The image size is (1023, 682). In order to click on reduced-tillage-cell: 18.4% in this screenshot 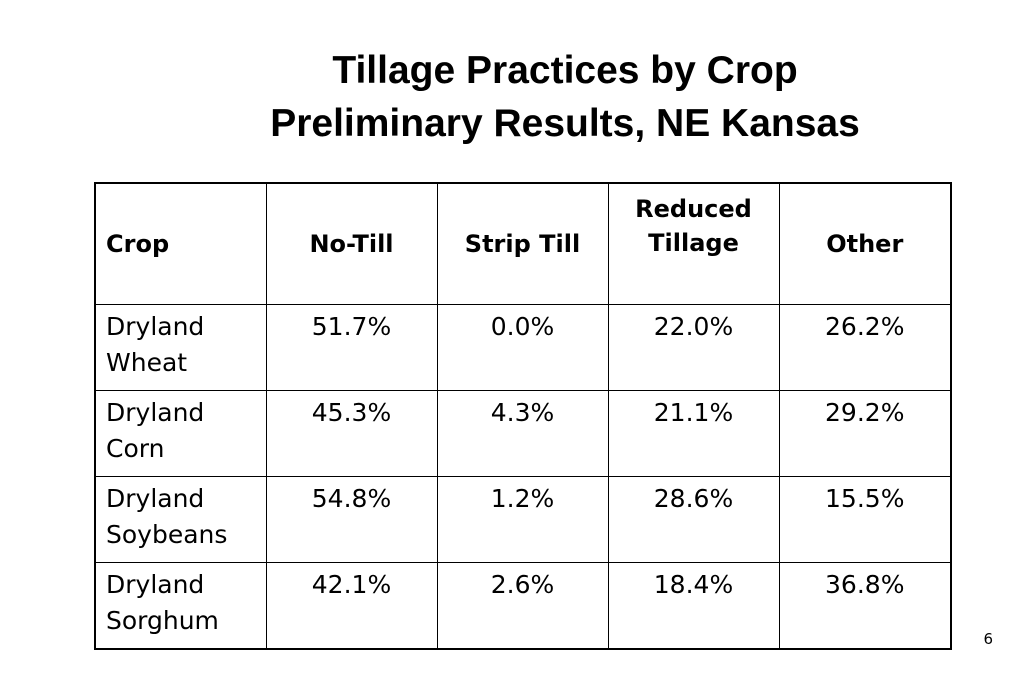, I will do `click(693, 606)`.